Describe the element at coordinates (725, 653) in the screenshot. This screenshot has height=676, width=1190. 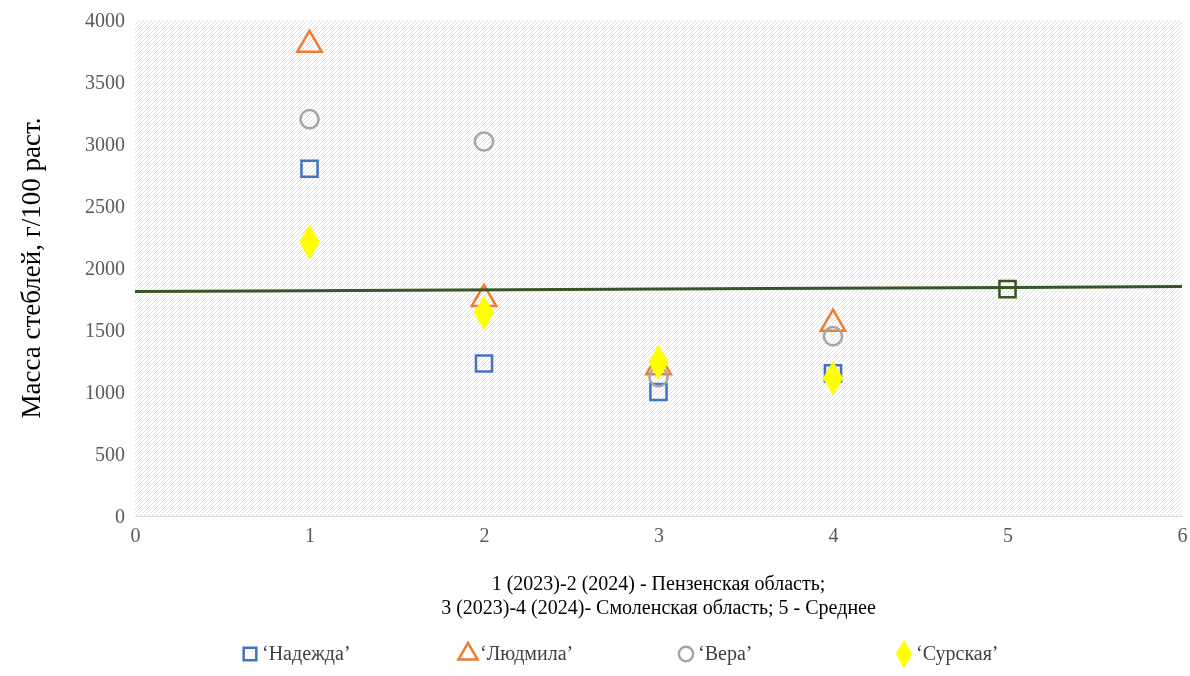
I see `legend-label: ‘Вера’` at that location.